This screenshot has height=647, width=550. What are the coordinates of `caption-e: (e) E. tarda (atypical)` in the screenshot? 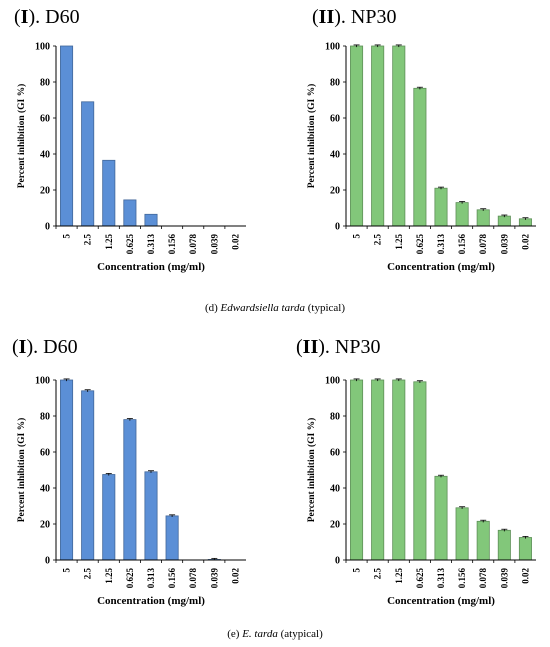 It's located at (275, 634).